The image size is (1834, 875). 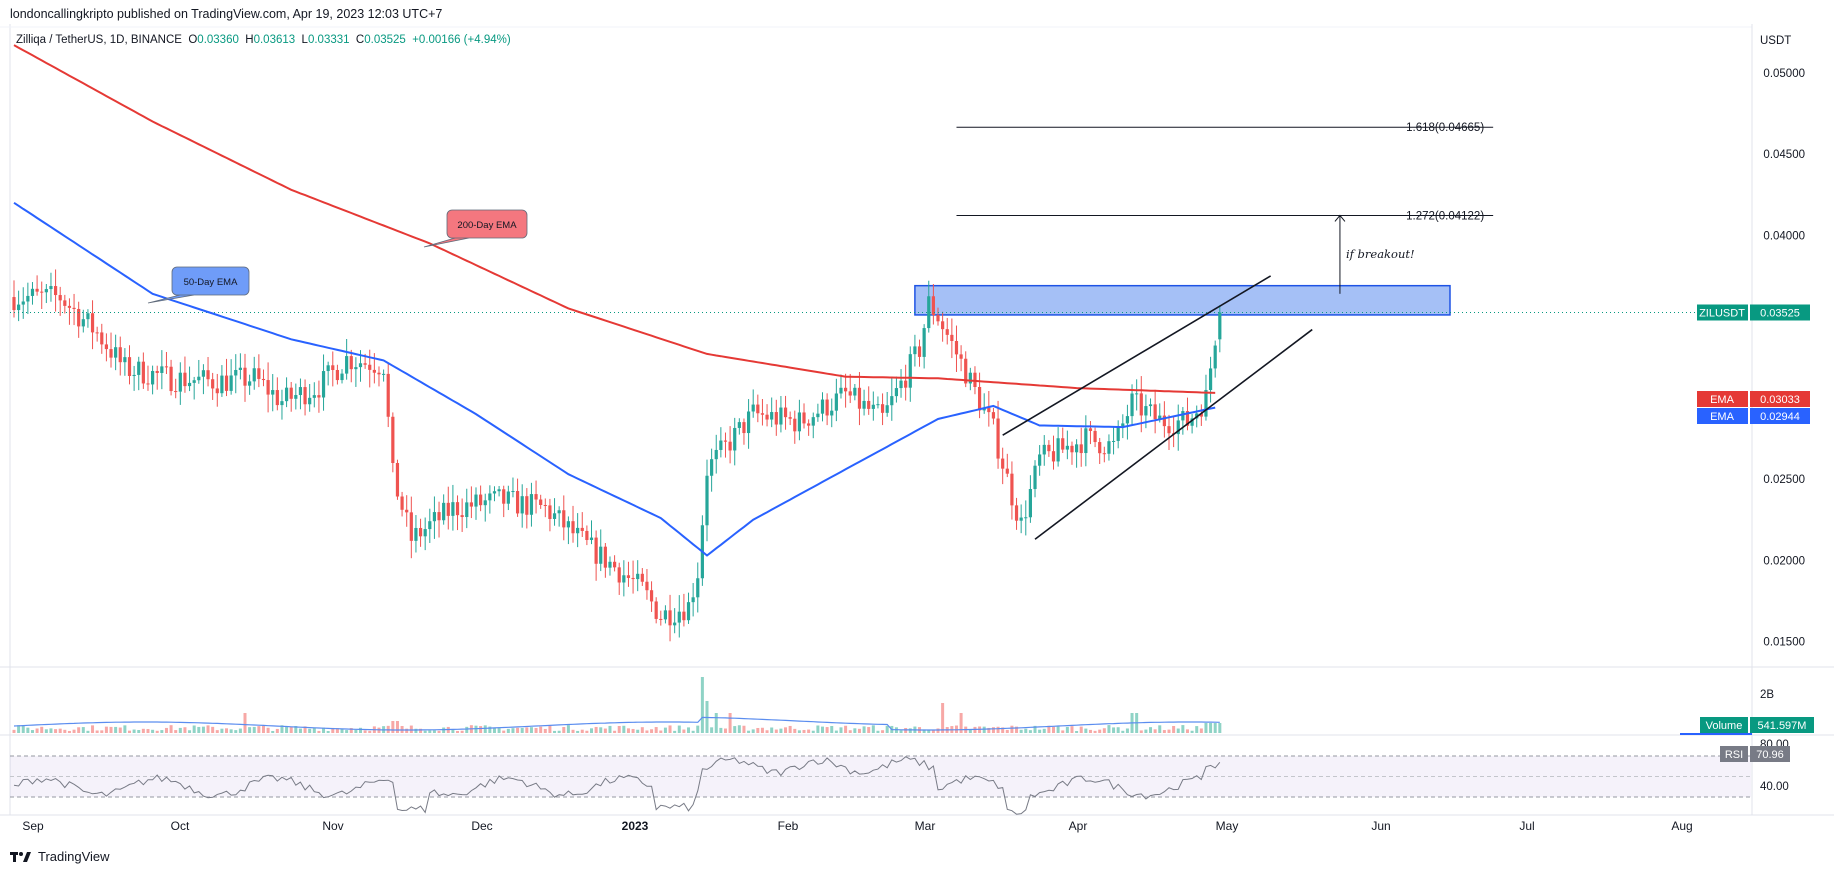 I want to click on price-tick: 0.04500, so click(x=1784, y=155).